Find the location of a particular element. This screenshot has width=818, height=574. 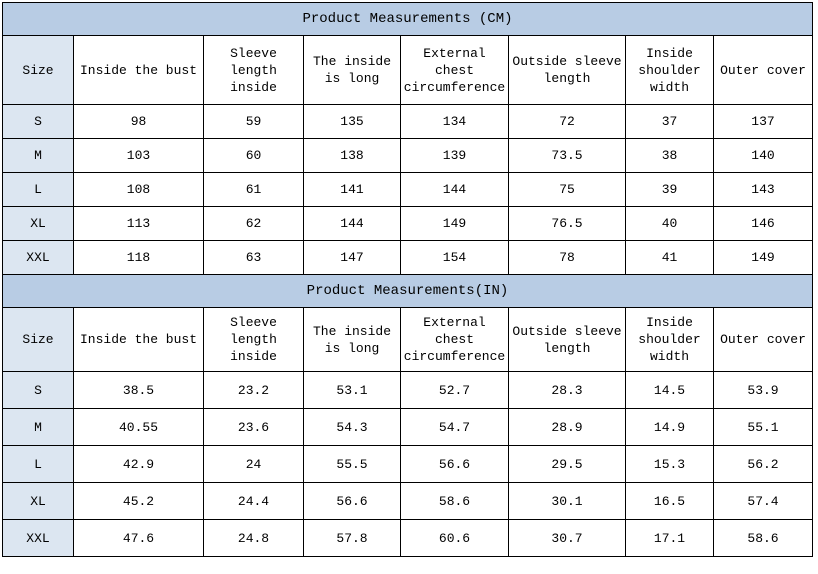

measurement-cell: 24.4 is located at coordinates (253, 501).